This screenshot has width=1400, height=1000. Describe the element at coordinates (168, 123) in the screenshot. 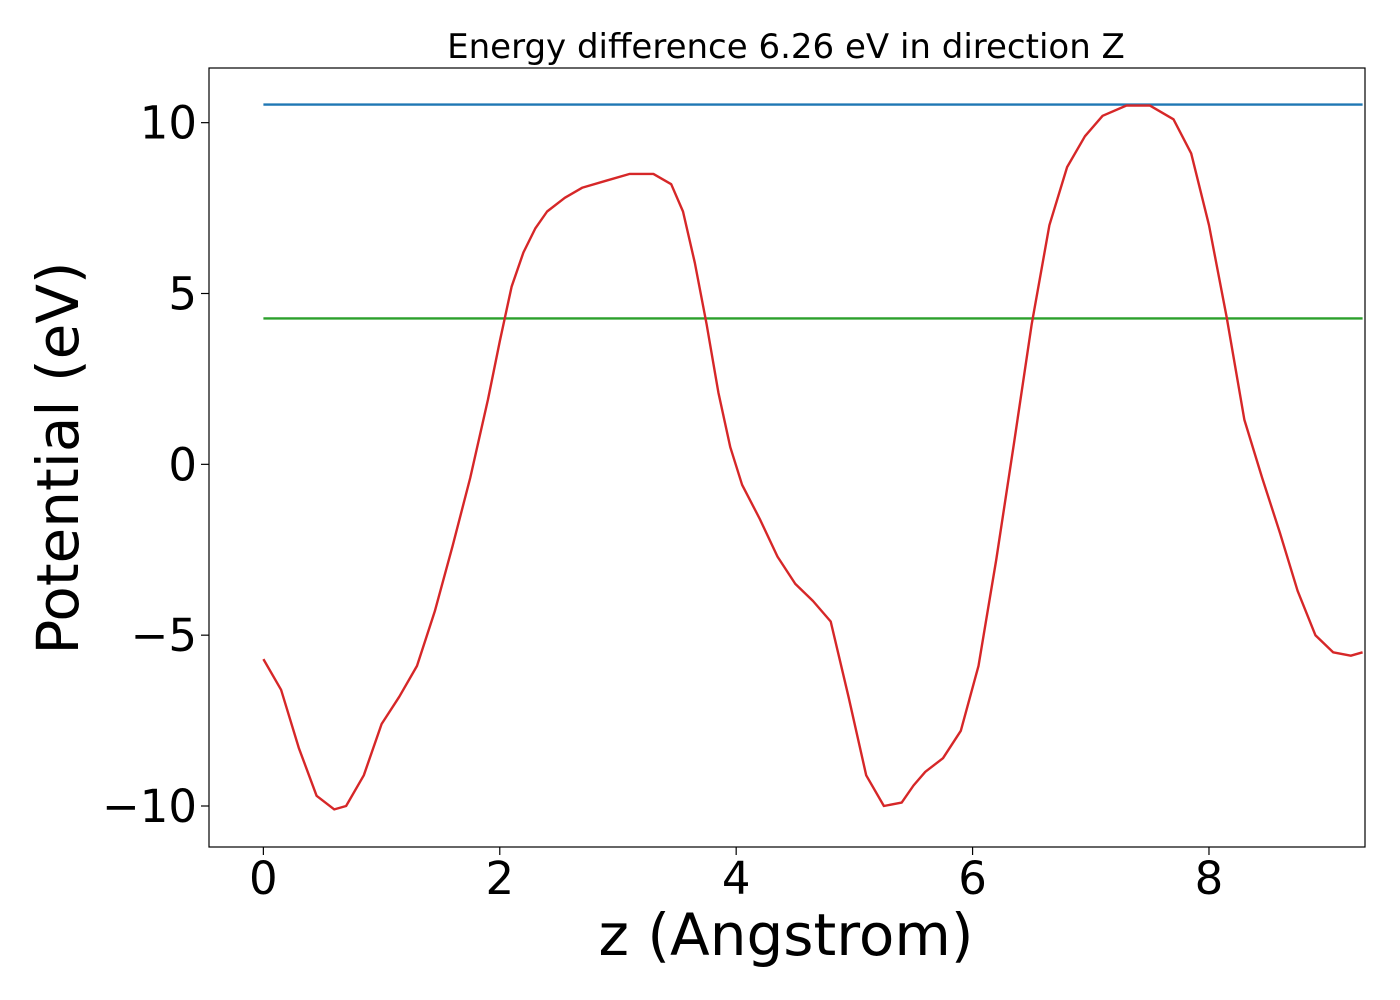

I see `y-tick-label: 10` at that location.